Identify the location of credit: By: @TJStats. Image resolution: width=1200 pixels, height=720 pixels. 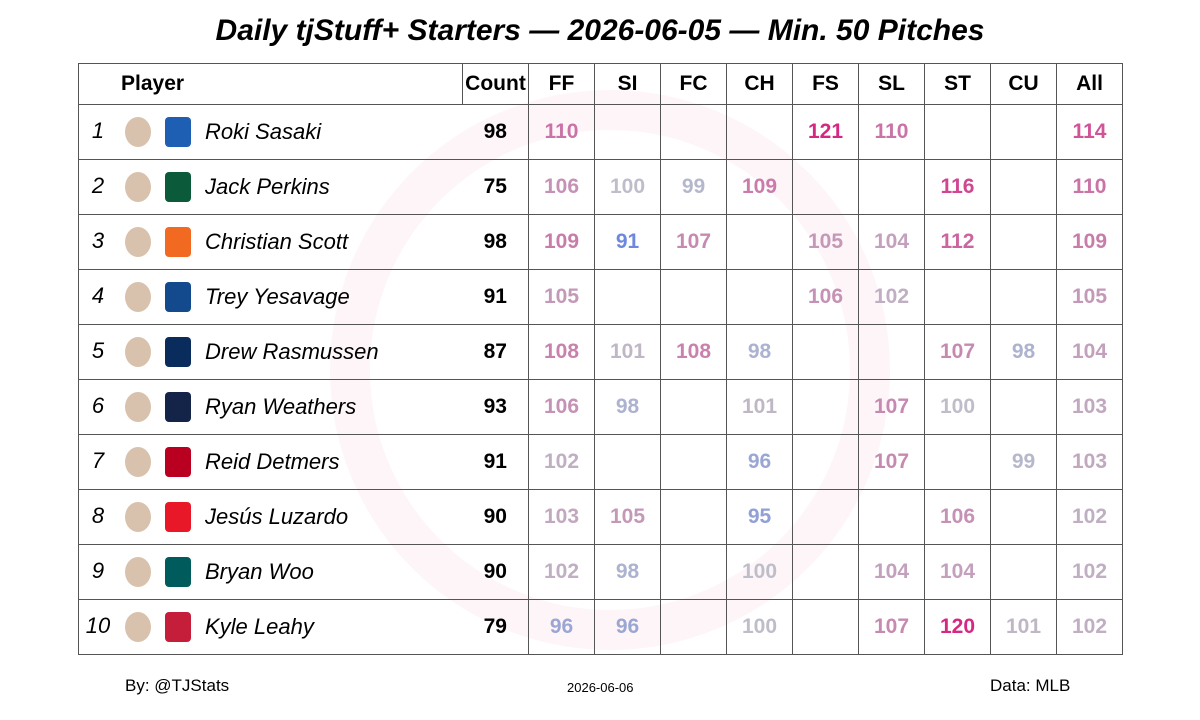
(177, 685).